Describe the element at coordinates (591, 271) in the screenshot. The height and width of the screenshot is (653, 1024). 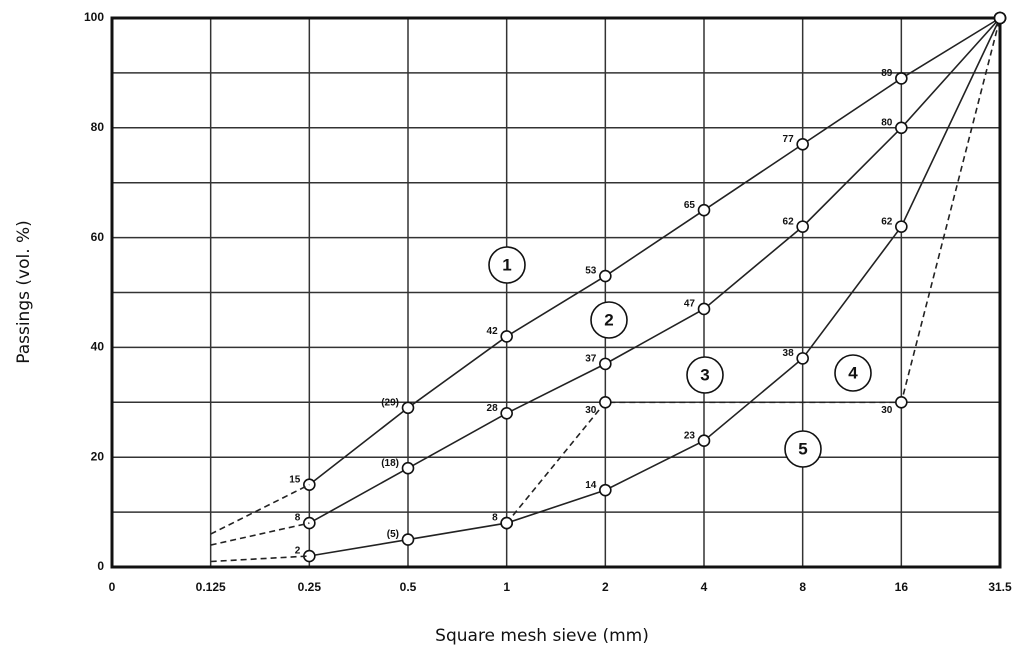
I see `data-label: 53` at that location.